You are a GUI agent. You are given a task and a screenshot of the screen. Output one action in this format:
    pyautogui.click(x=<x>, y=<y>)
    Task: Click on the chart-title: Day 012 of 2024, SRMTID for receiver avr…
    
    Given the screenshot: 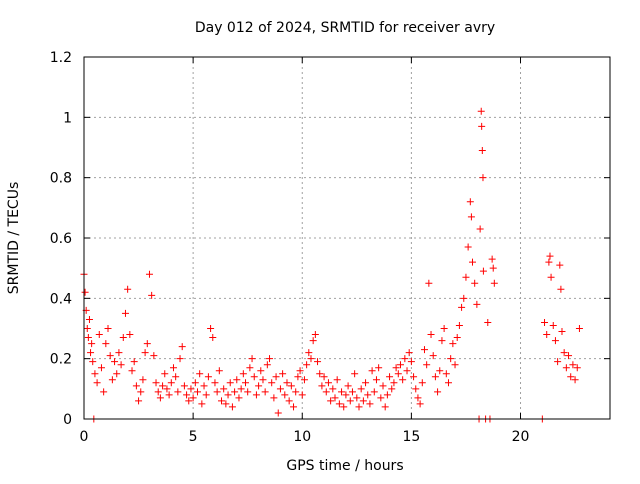 What is the action you would take?
    pyautogui.click(x=345, y=28)
    